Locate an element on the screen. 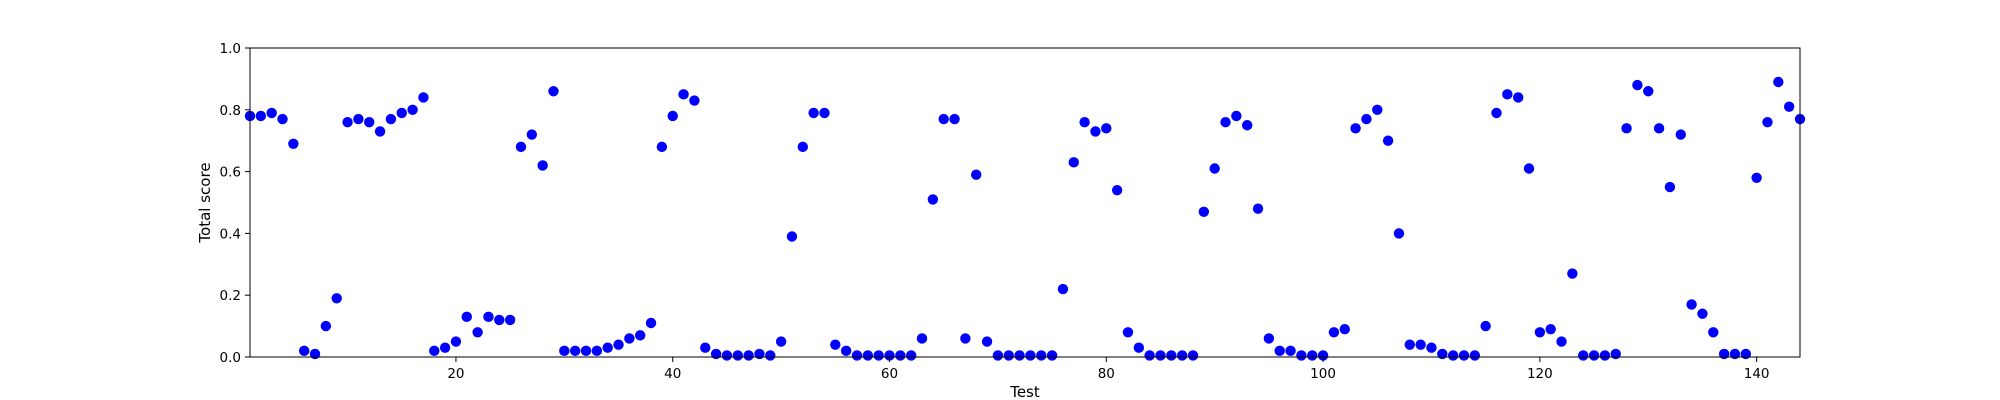  y-tick-label: 0.8 is located at coordinates (230, 111).